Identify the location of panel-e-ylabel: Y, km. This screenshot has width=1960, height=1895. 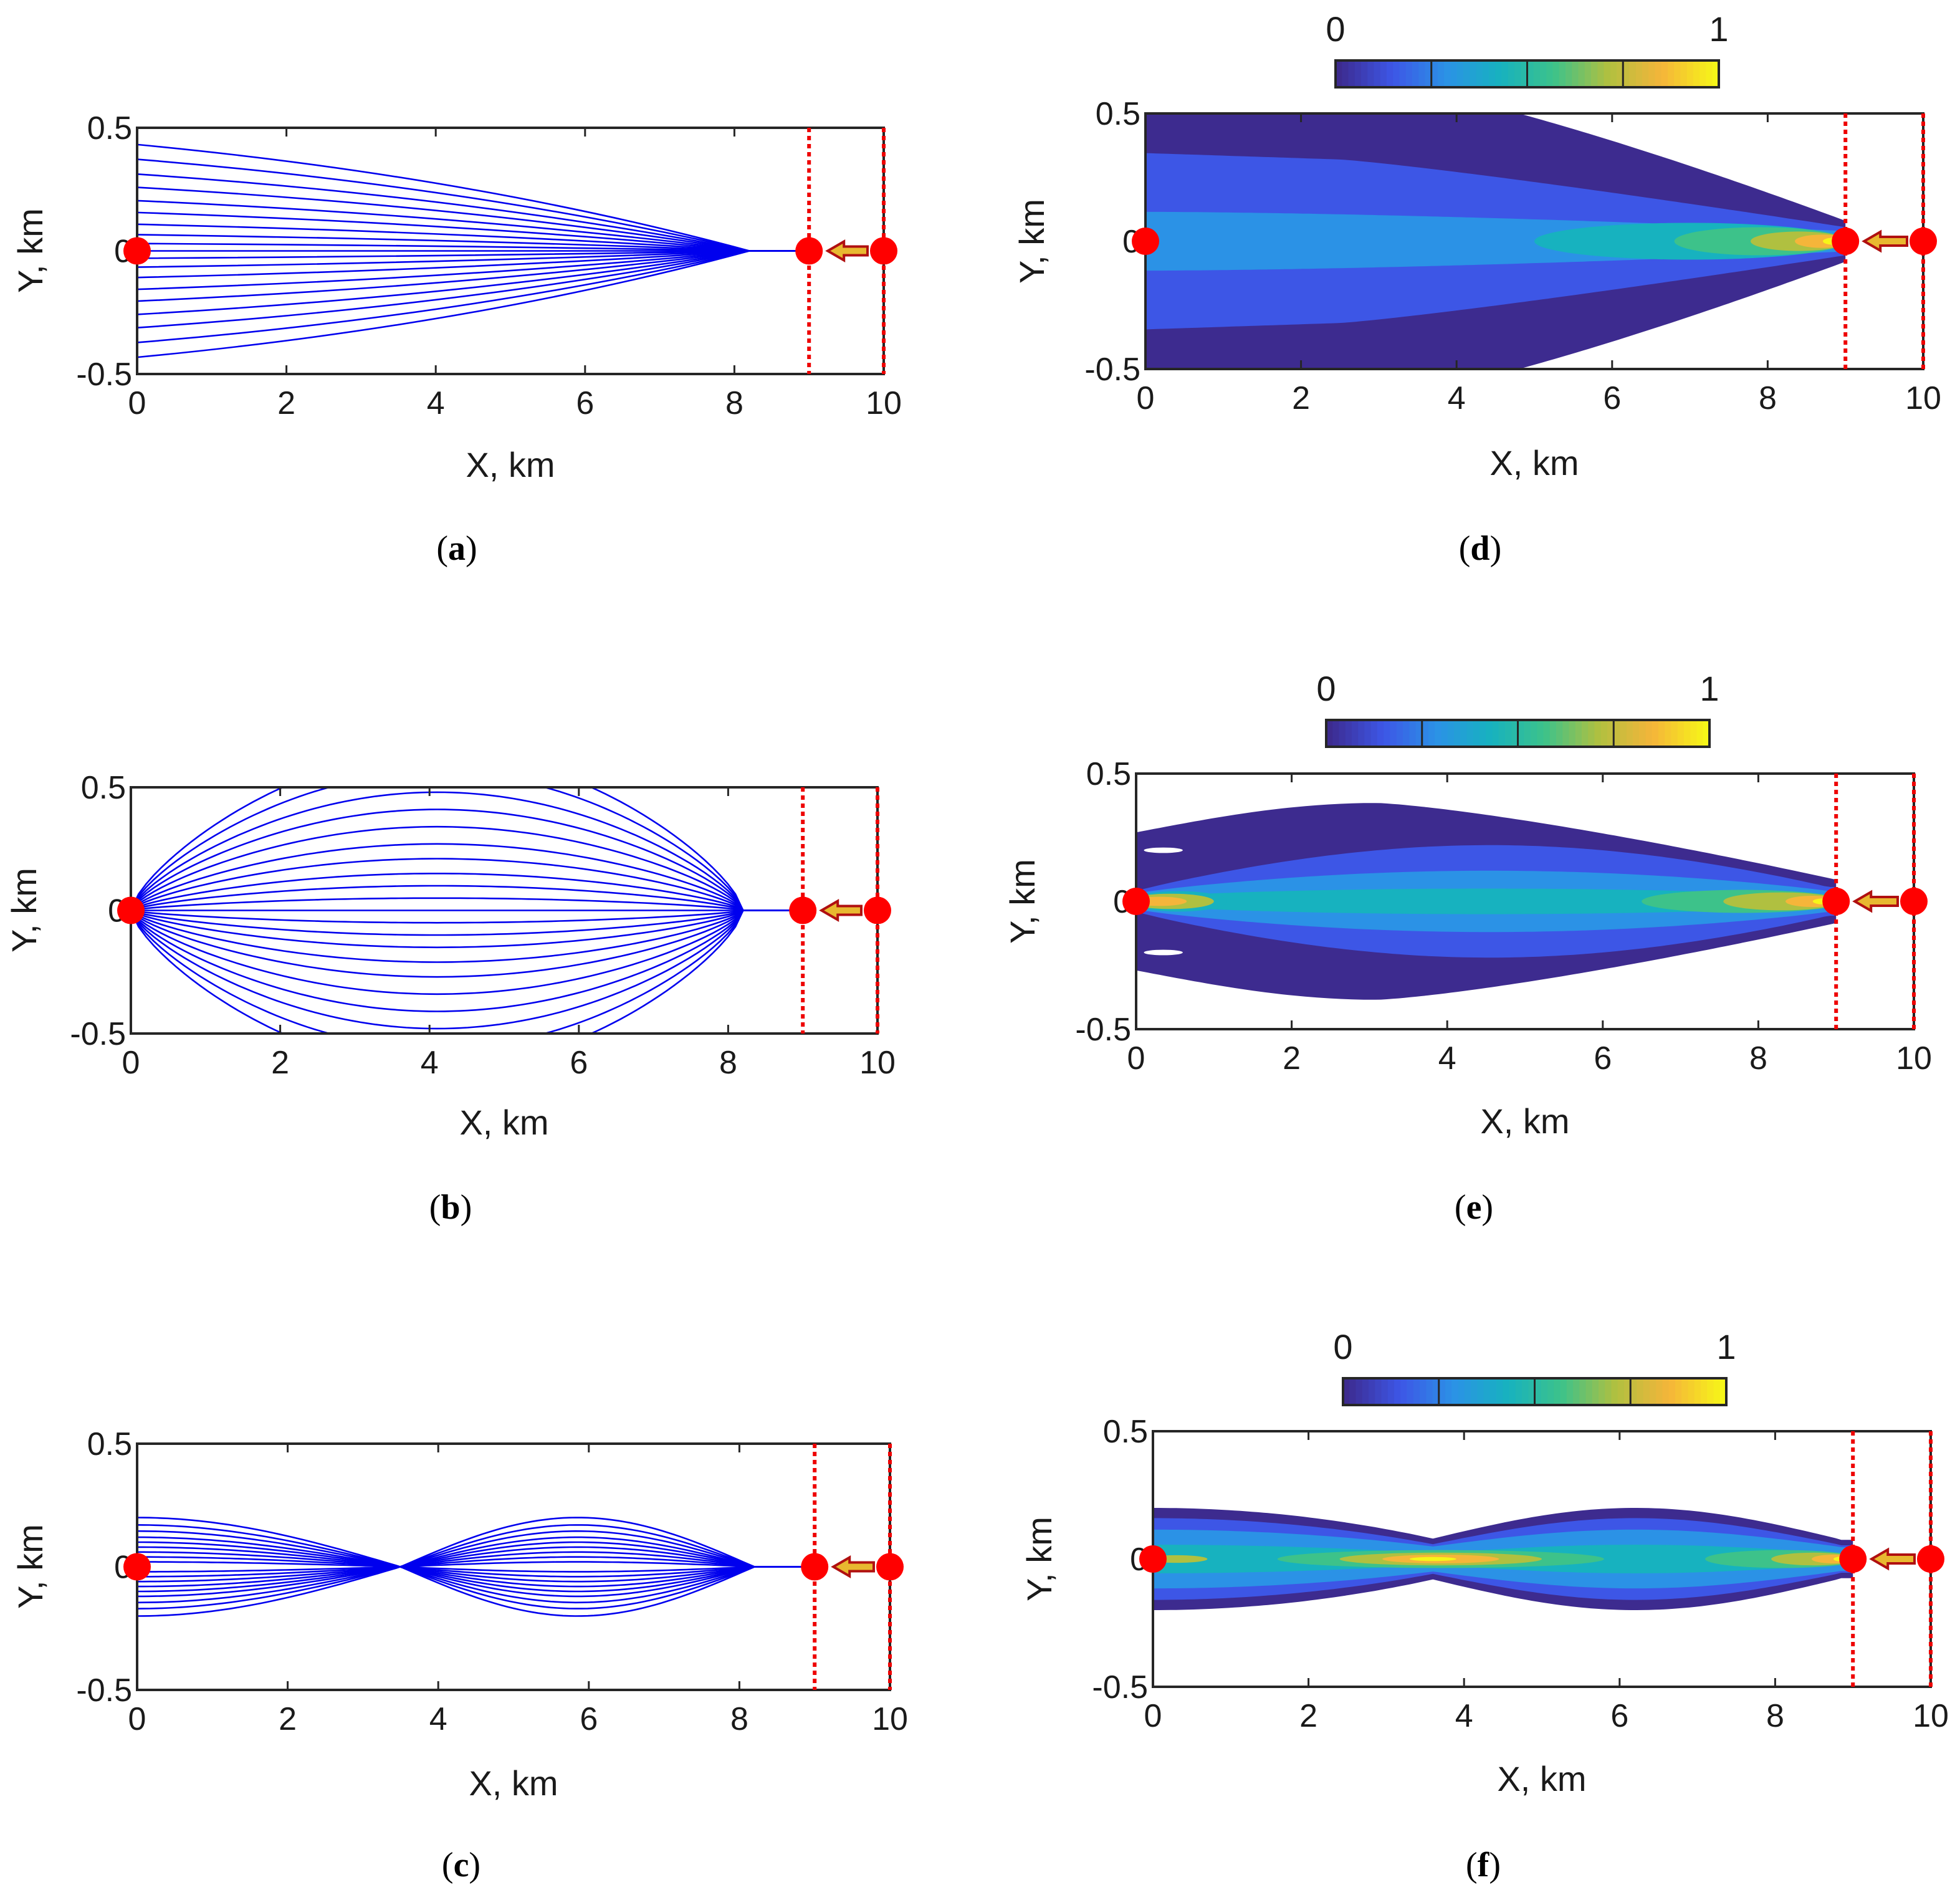
(1022, 901).